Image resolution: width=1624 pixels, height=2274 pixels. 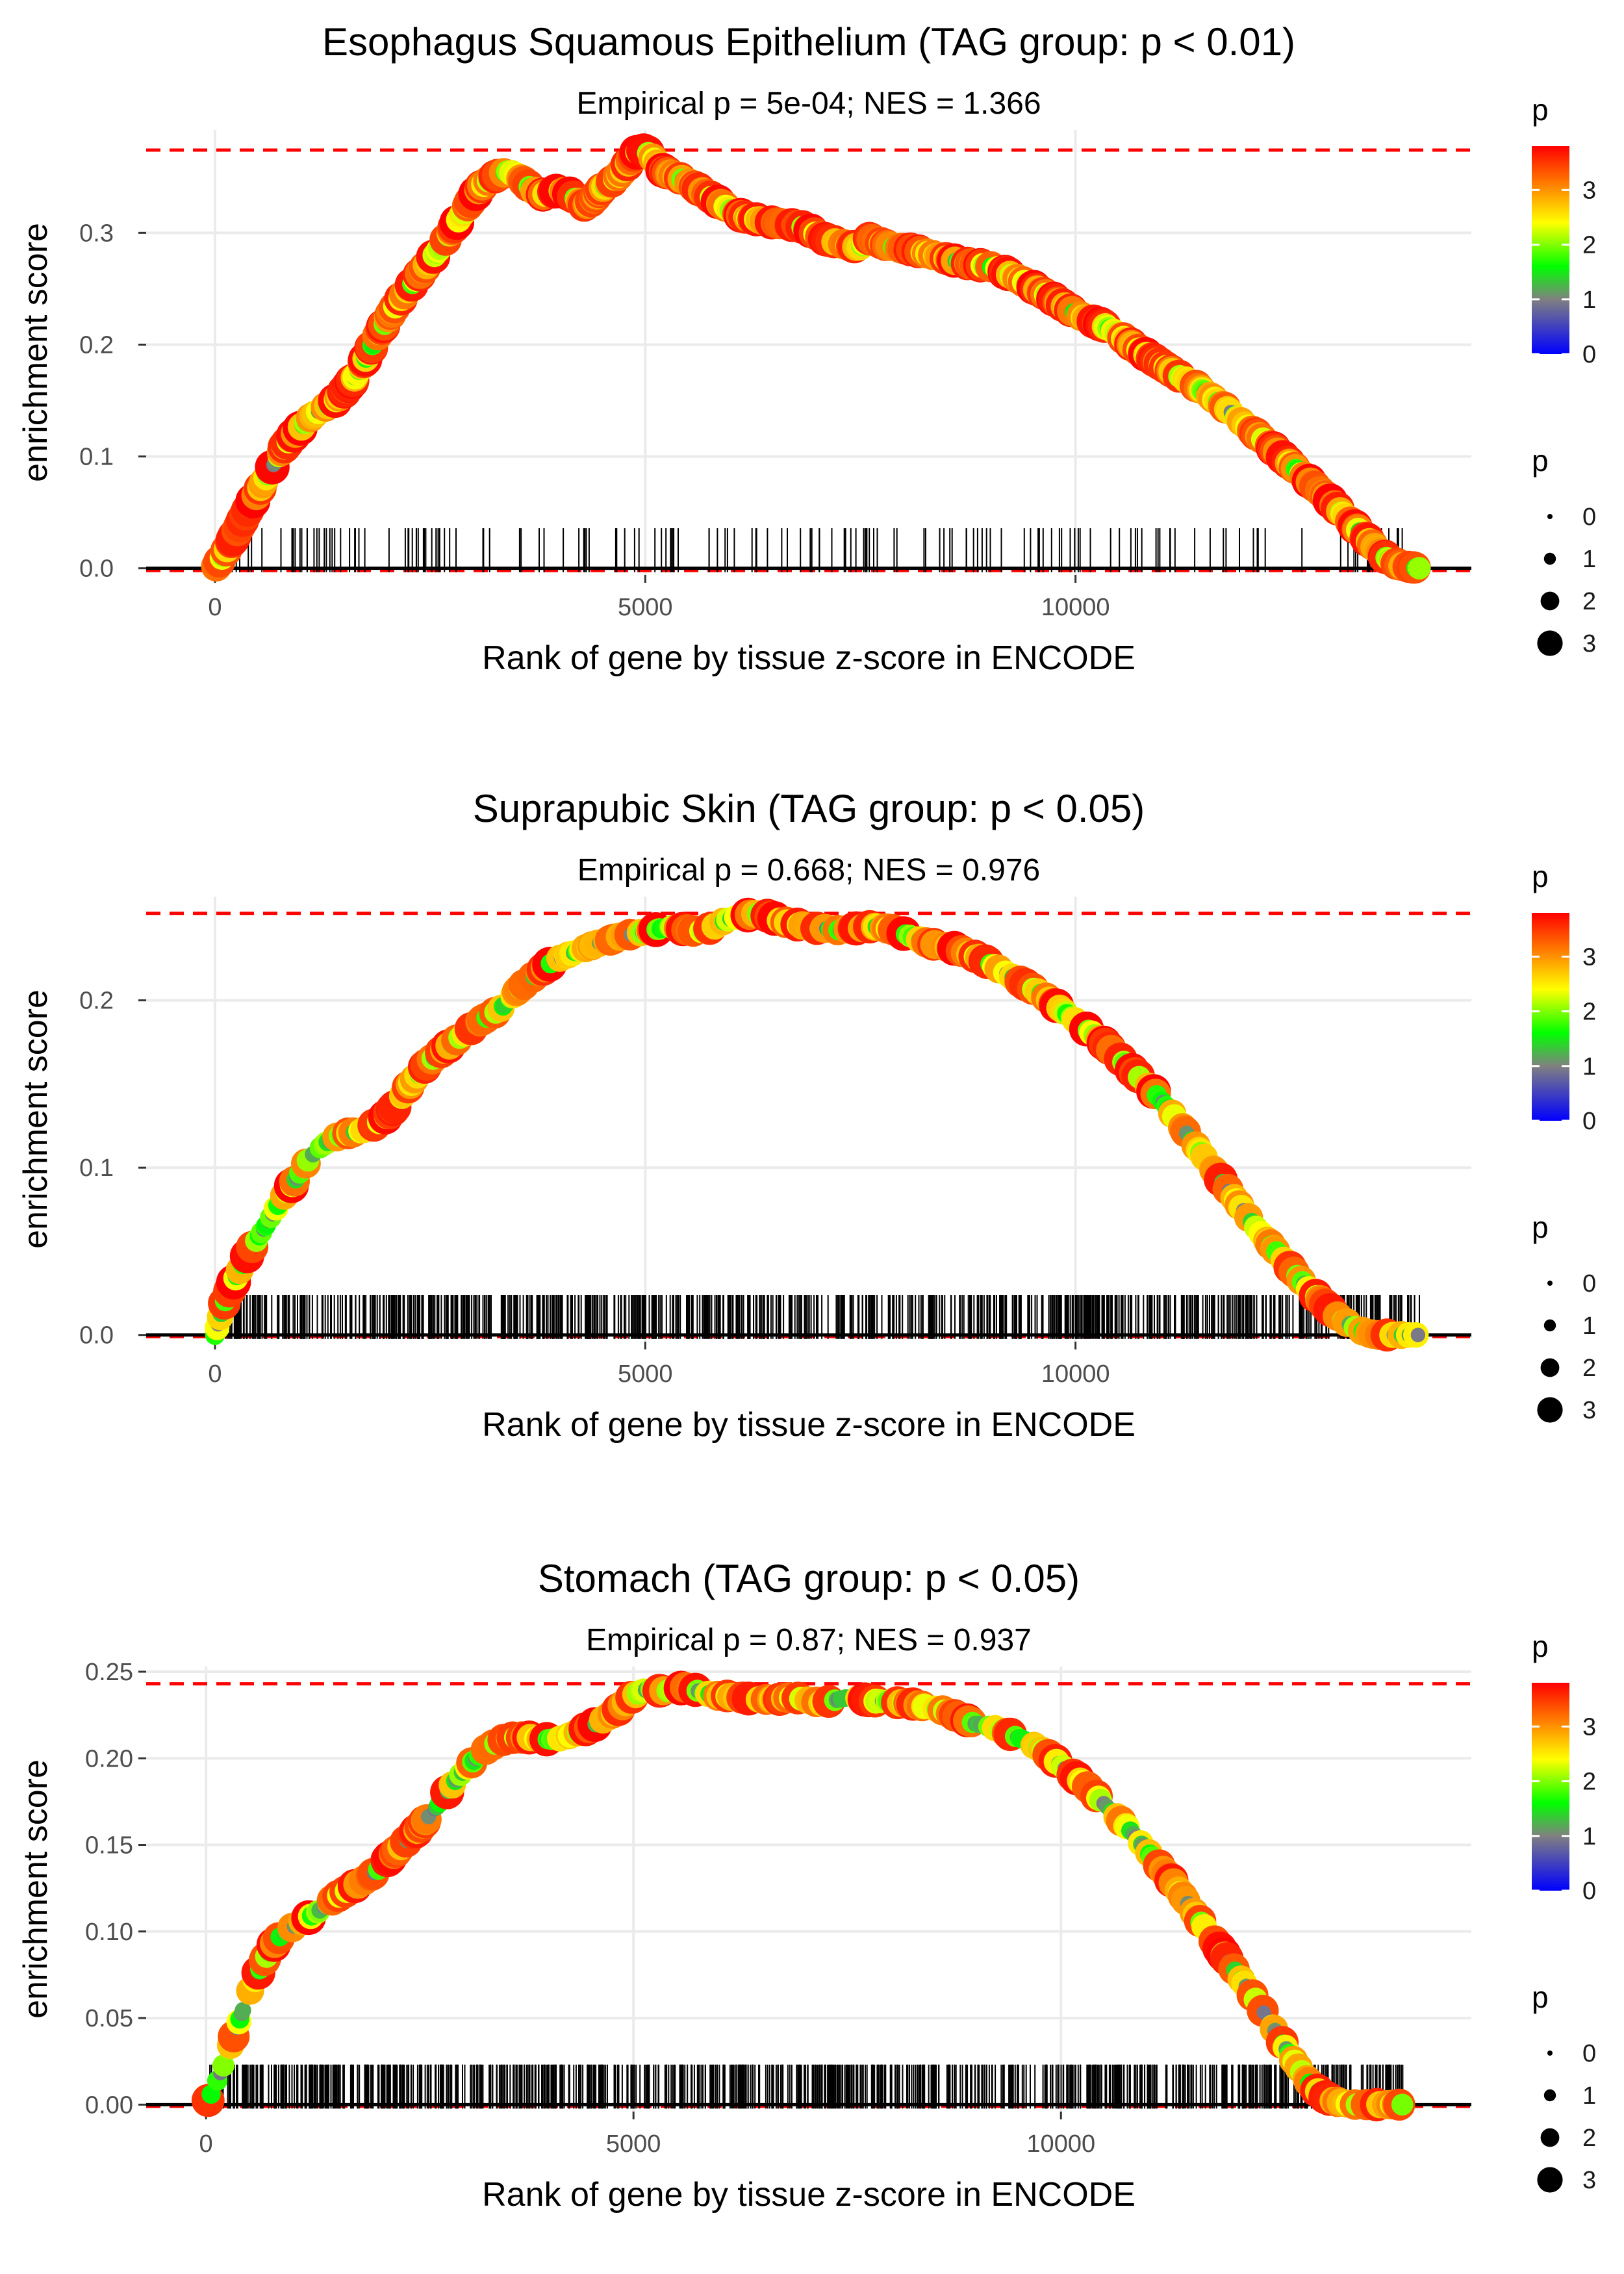 What do you see at coordinates (809, 1640) in the screenshot?
I see `chart-subtitle: Empirical p = 0.87; NES = 0.937` at bounding box center [809, 1640].